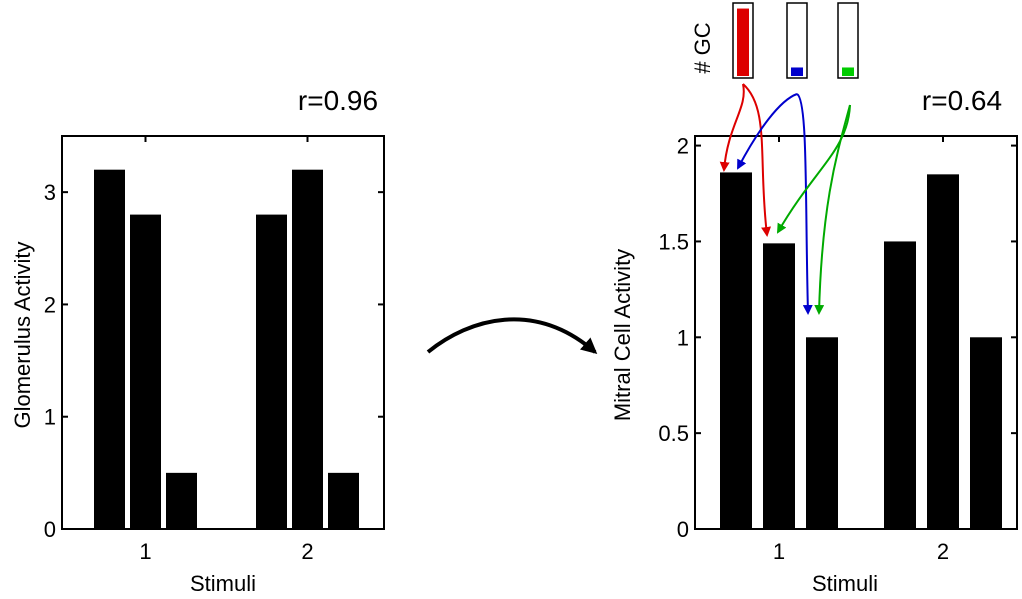  What do you see at coordinates (673, 241) in the screenshot?
I see `right-ytick-label: 1.5` at bounding box center [673, 241].